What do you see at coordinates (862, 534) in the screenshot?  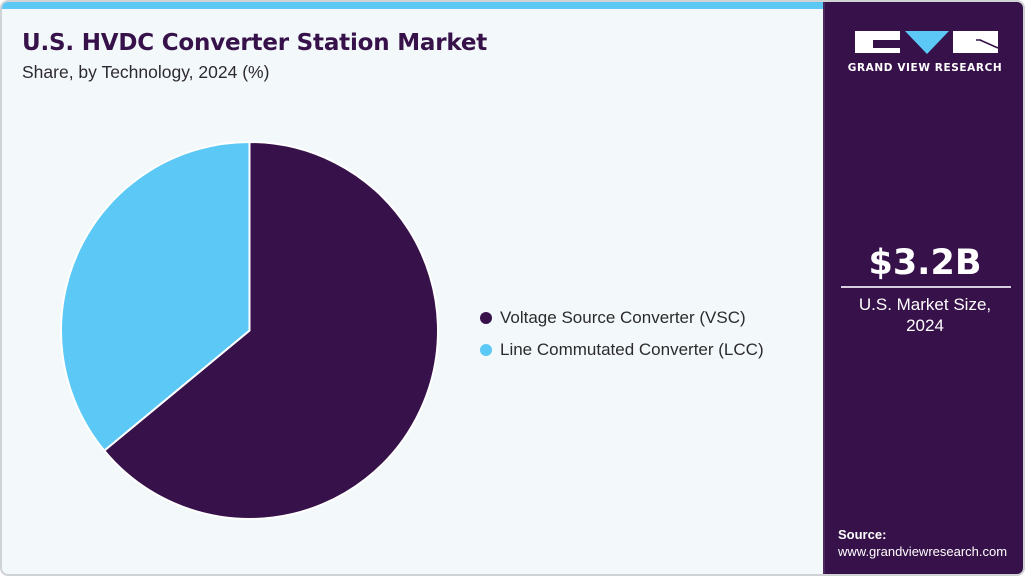 I see `source-label: Source:` at bounding box center [862, 534].